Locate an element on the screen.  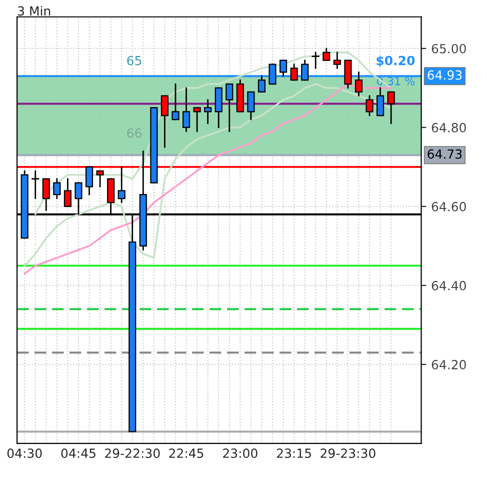
y-tick-label: 64.40 is located at coordinates (449, 285).